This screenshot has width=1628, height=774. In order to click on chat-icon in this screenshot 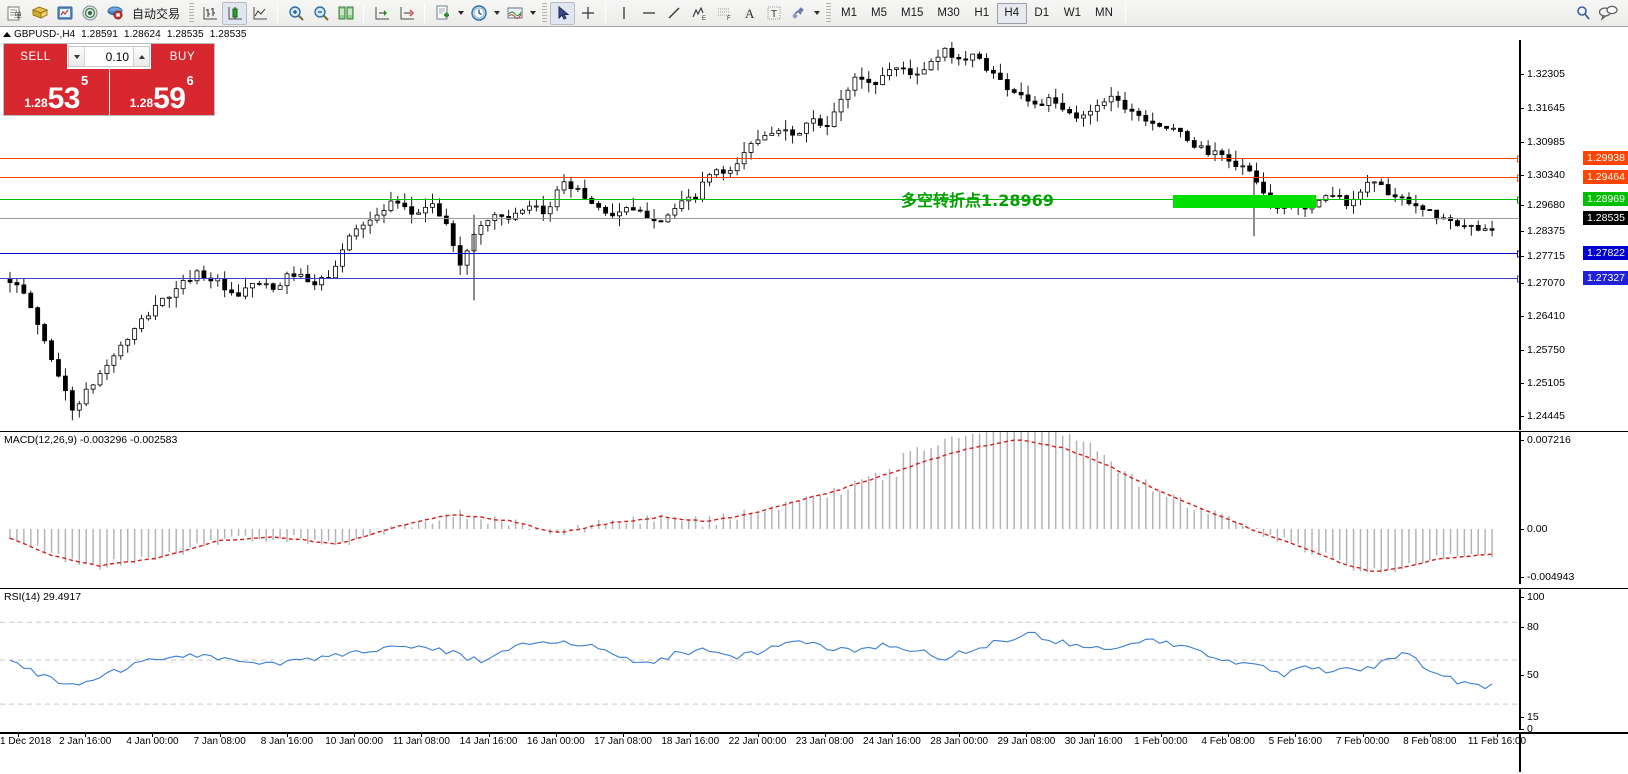, I will do `click(1607, 13)`.